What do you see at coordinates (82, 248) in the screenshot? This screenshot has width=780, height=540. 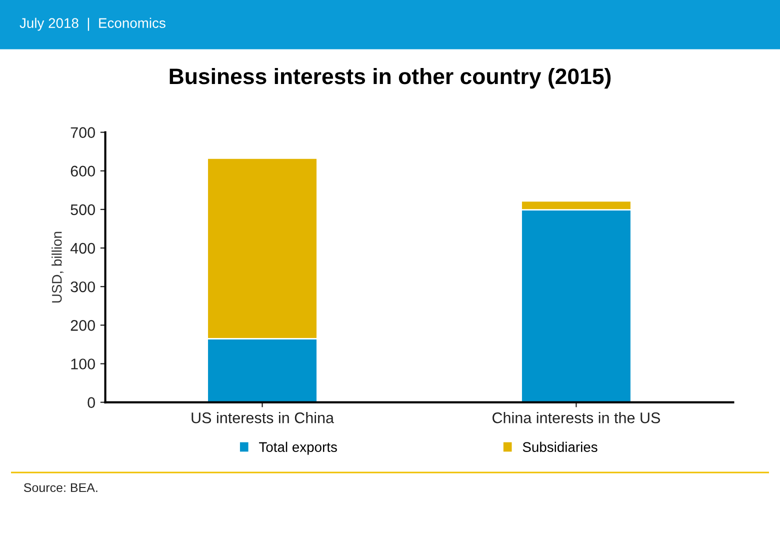 I see `y-tick-label: 400` at bounding box center [82, 248].